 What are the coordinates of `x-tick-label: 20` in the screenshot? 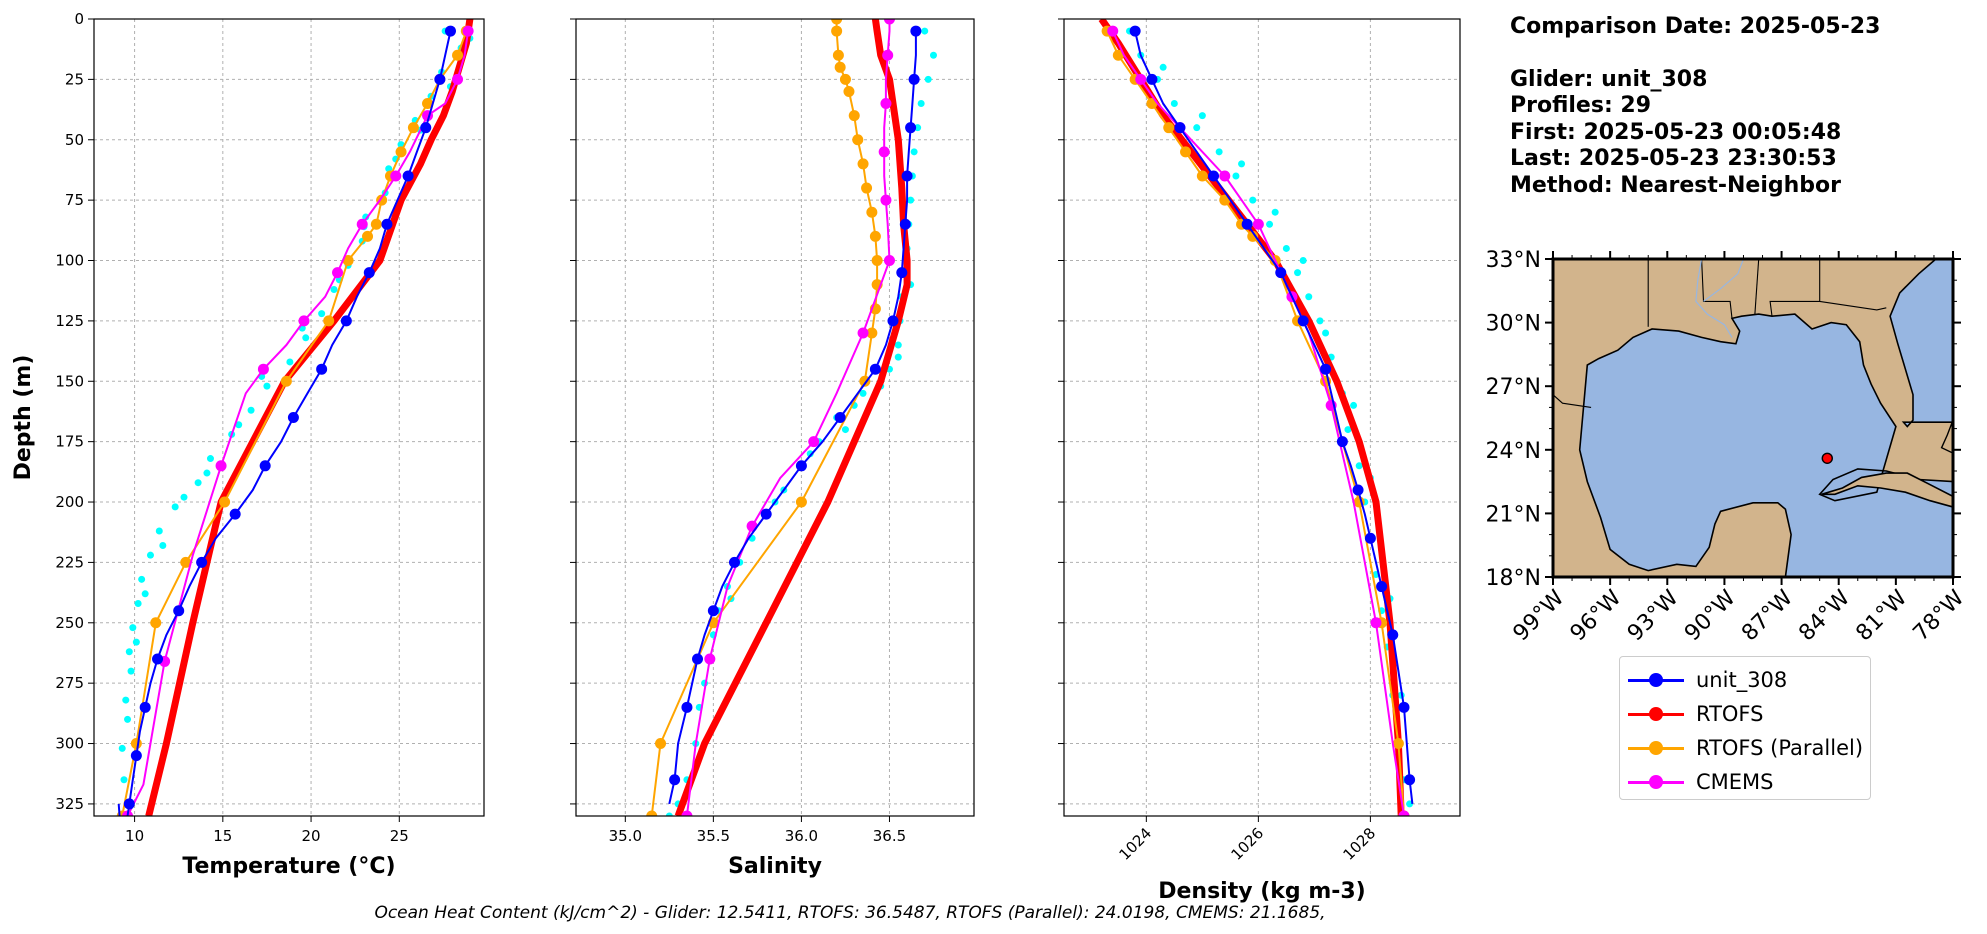 It's located at (311, 836).